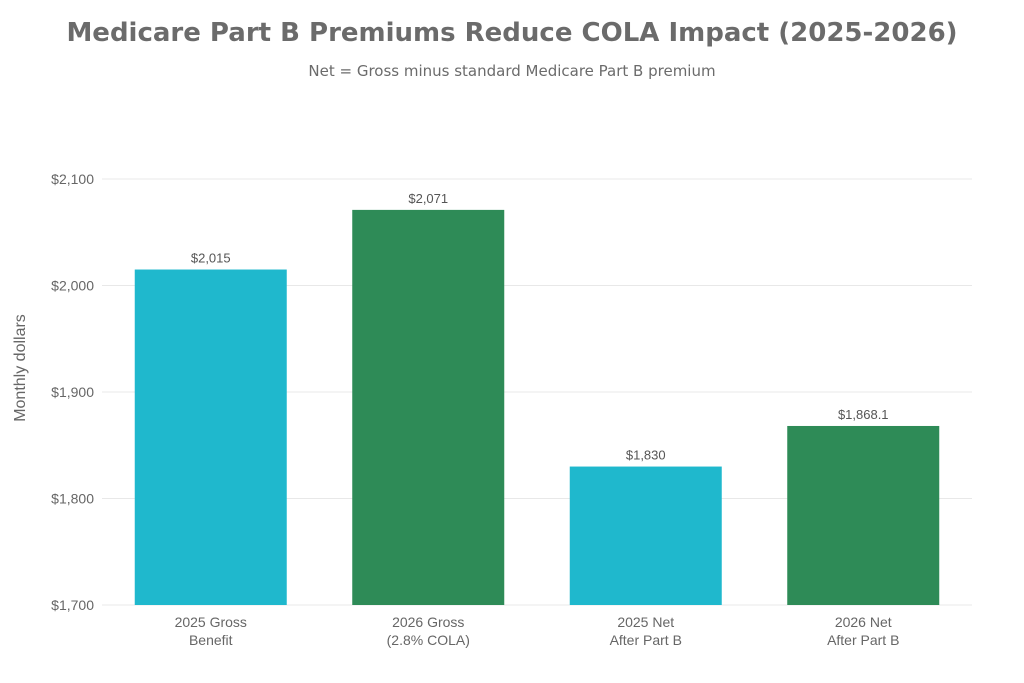  Describe the element at coordinates (863, 414) in the screenshot. I see `data-label: $1,868.1` at that location.